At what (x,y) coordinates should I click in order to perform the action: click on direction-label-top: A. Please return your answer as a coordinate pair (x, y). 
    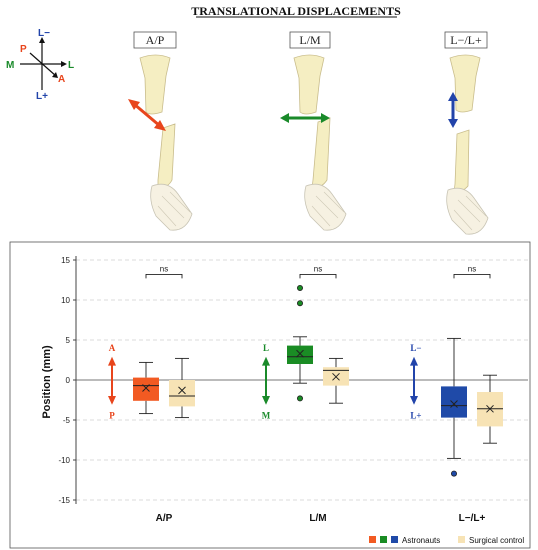
    Looking at the image, I should click on (112, 348).